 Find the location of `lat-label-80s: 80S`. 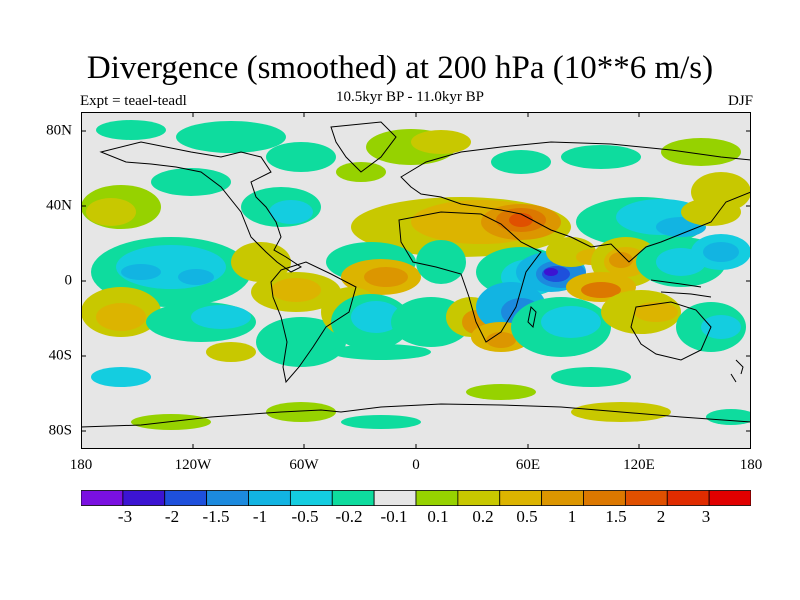

lat-label-80s: 80S is located at coordinates (60, 430).